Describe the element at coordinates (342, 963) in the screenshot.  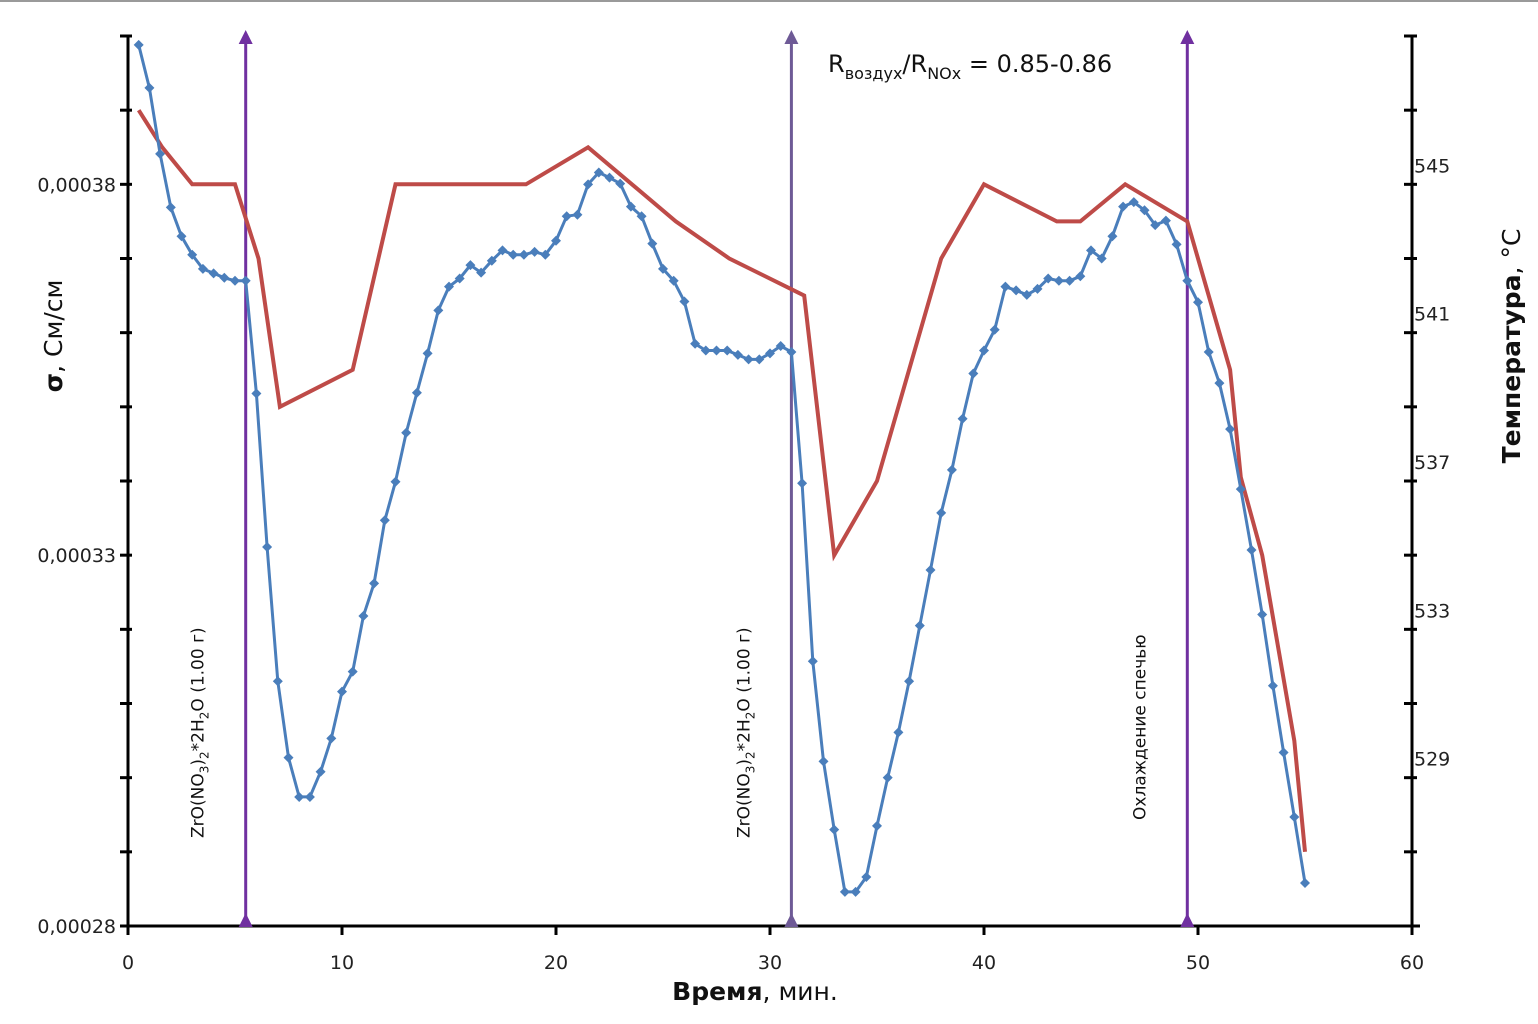
I see `x-tick-label: 10` at that location.